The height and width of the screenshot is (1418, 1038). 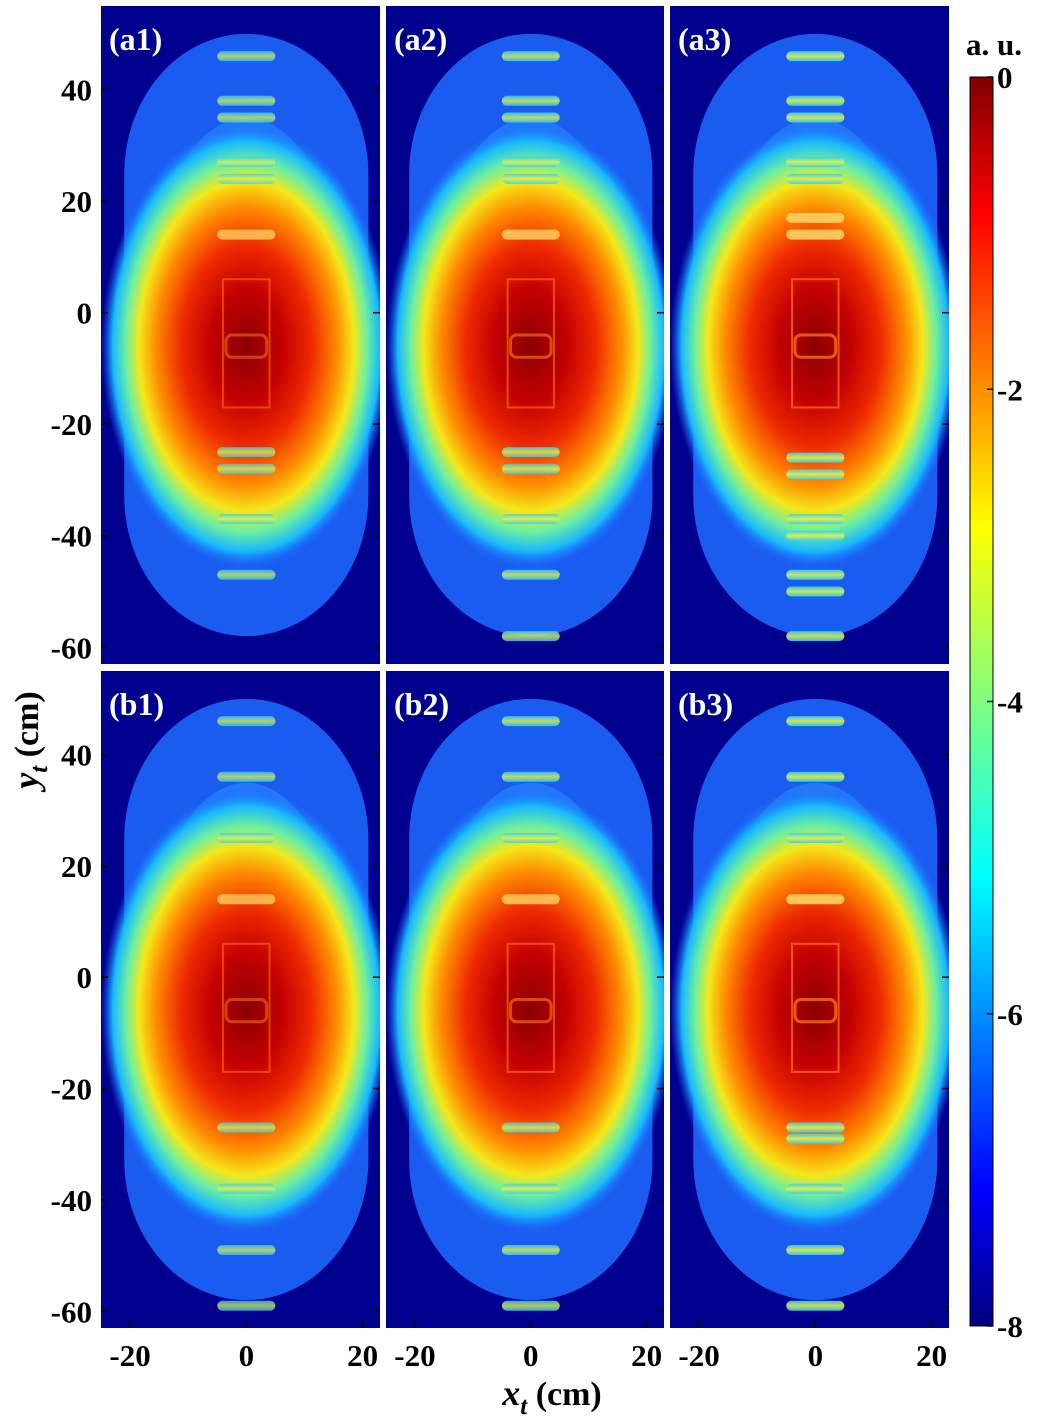 What do you see at coordinates (1010, 1326) in the screenshot?
I see `colorbar-tick-label: -8` at bounding box center [1010, 1326].